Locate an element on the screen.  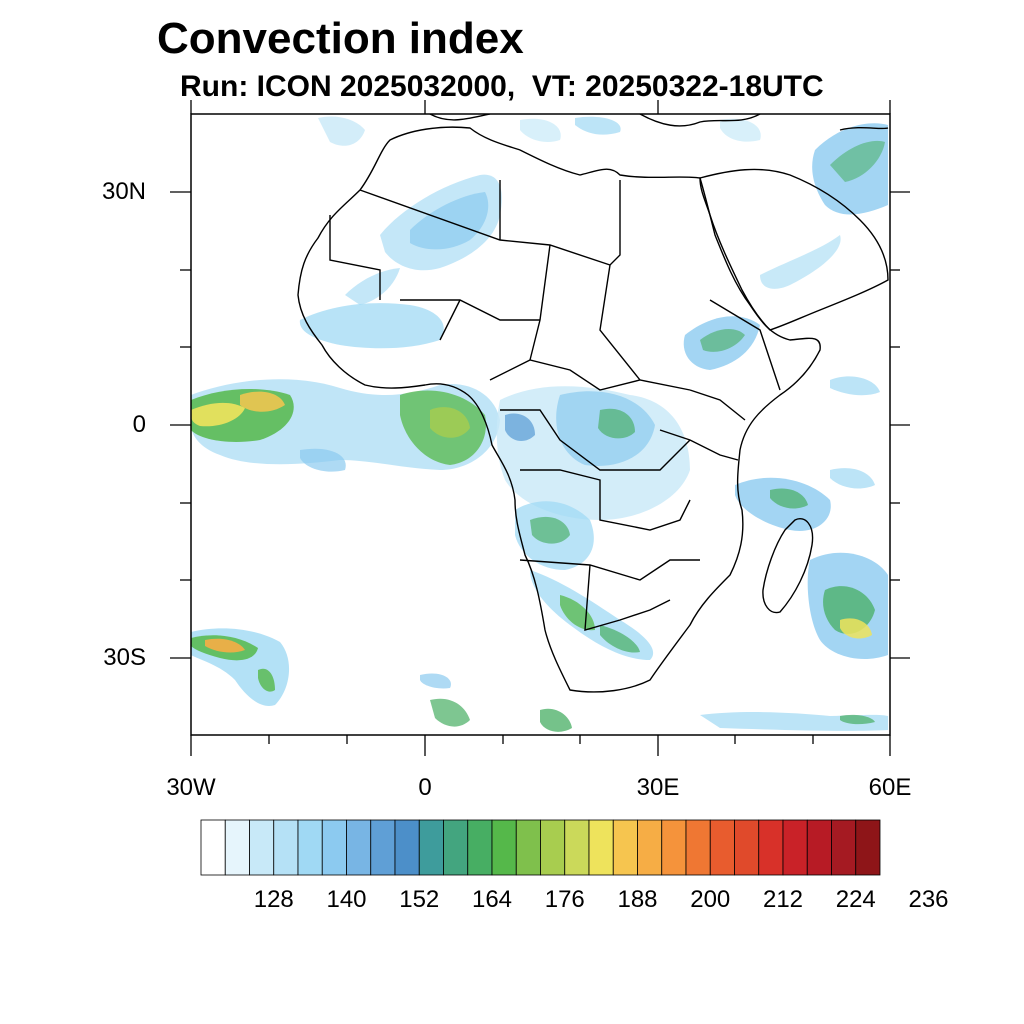
lat-label-0: 0 is located at coordinates (139, 424).